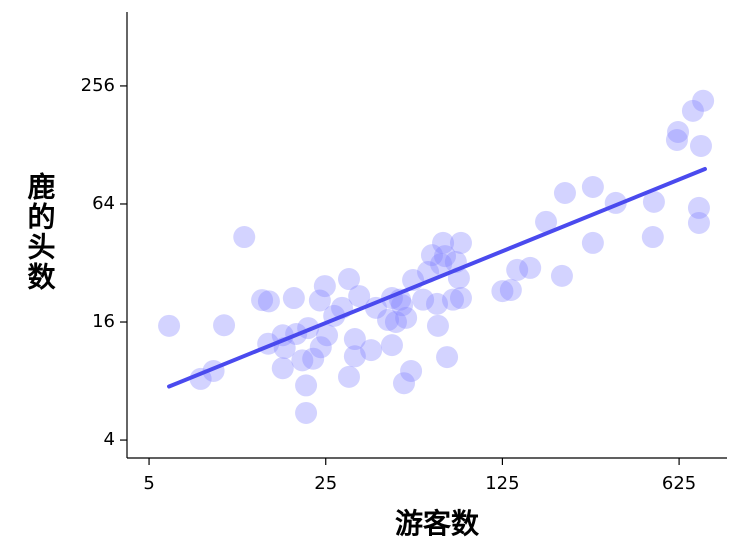 The height and width of the screenshot is (552, 750). What do you see at coordinates (148, 483) in the screenshot?
I see `x-tick-label: 5` at bounding box center [148, 483].